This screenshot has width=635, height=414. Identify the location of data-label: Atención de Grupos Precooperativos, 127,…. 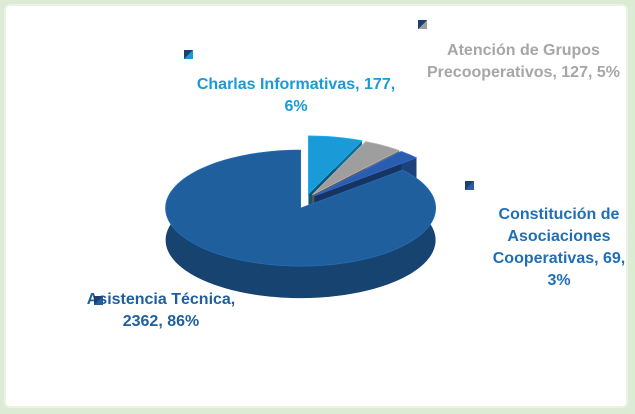
(523, 61).